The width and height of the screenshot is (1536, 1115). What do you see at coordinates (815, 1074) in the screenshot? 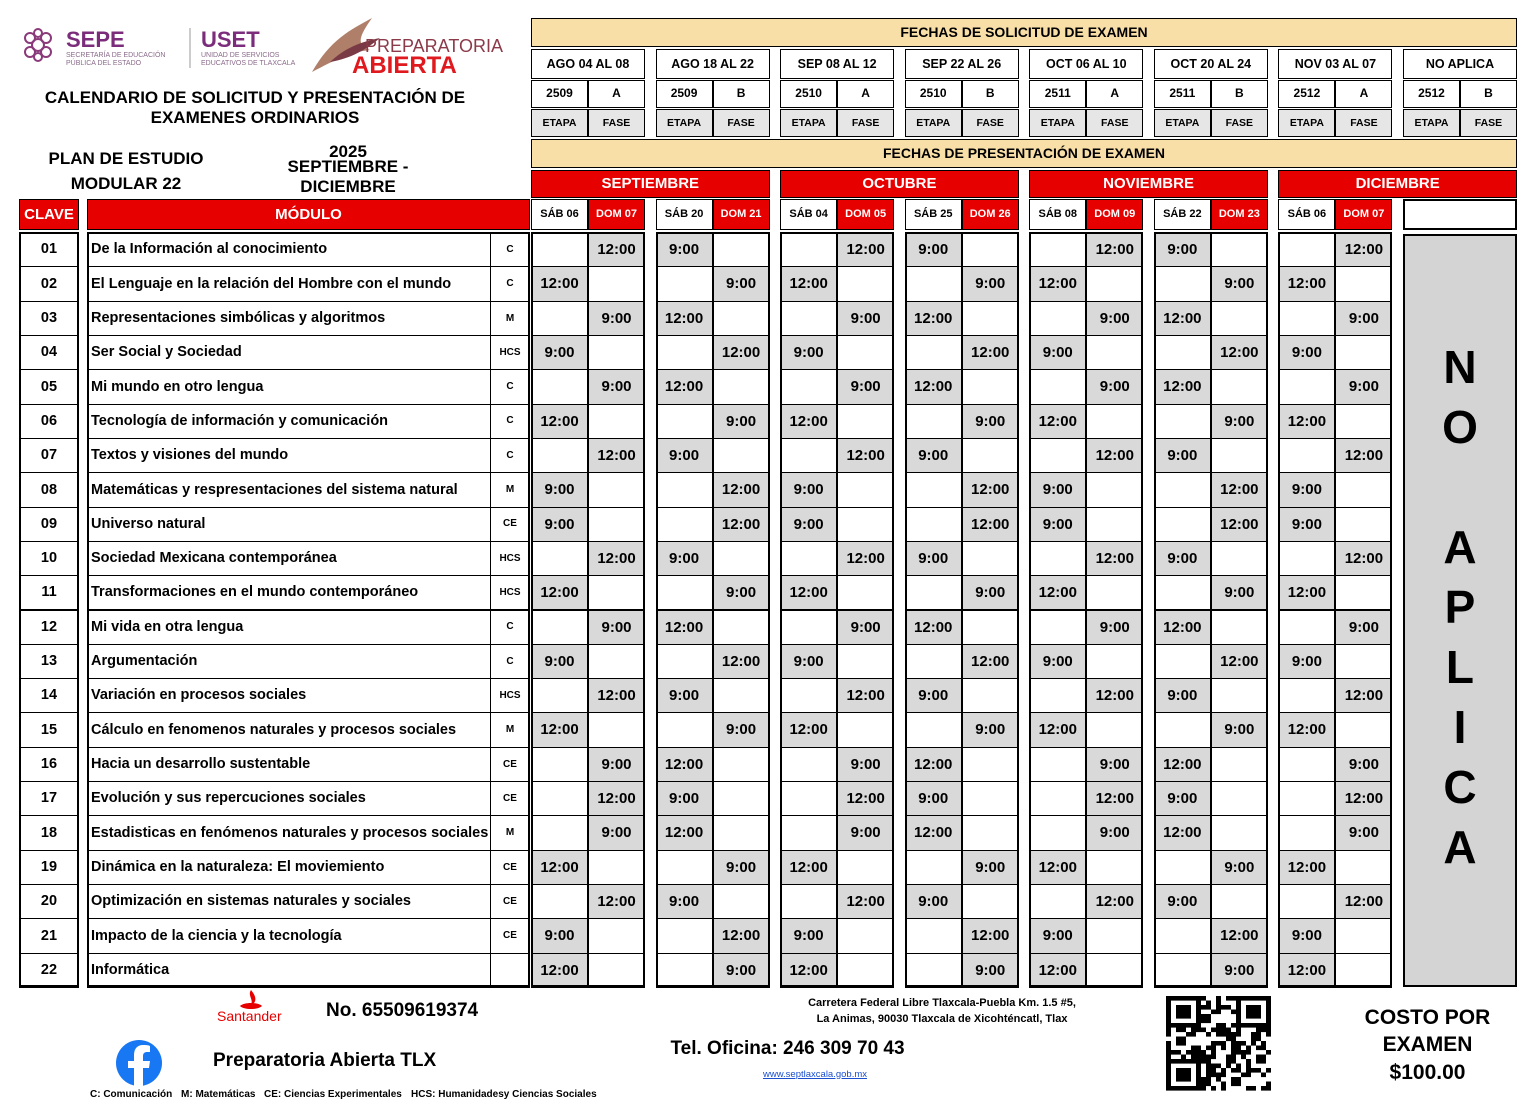
I see `url: www.septlaxcala.gob.mx` at bounding box center [815, 1074].